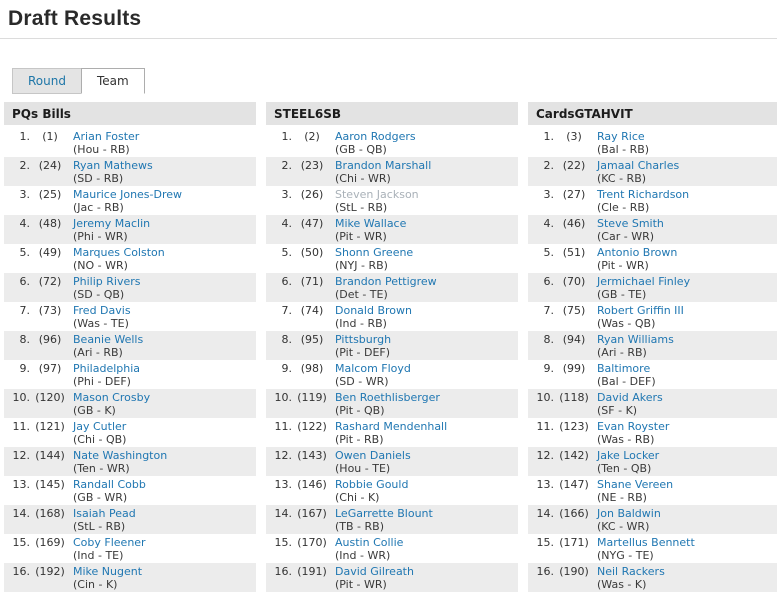 This screenshot has width=777, height=602. What do you see at coordinates (104, 513) in the screenshot?
I see `player-link: Isaiah Pead` at bounding box center [104, 513].